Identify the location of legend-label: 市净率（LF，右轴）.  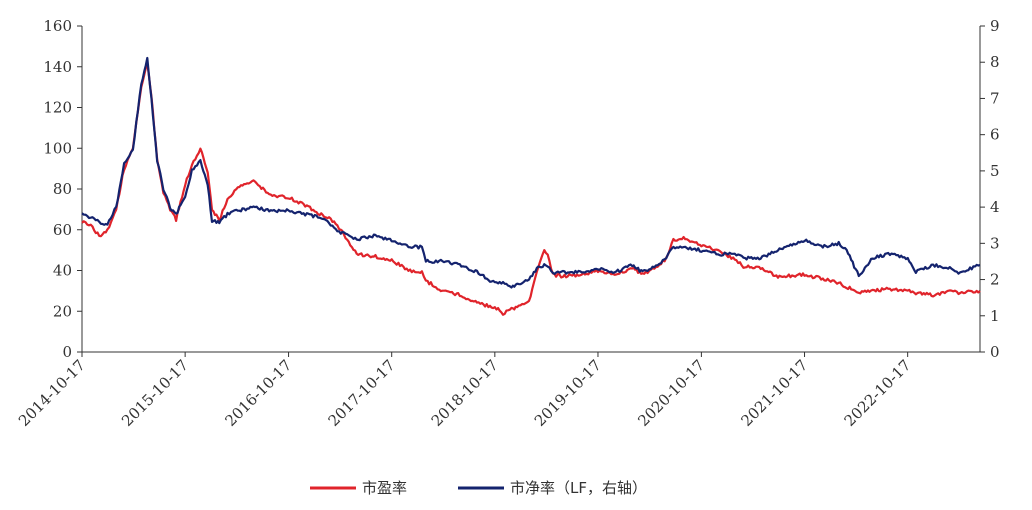
(578, 488).